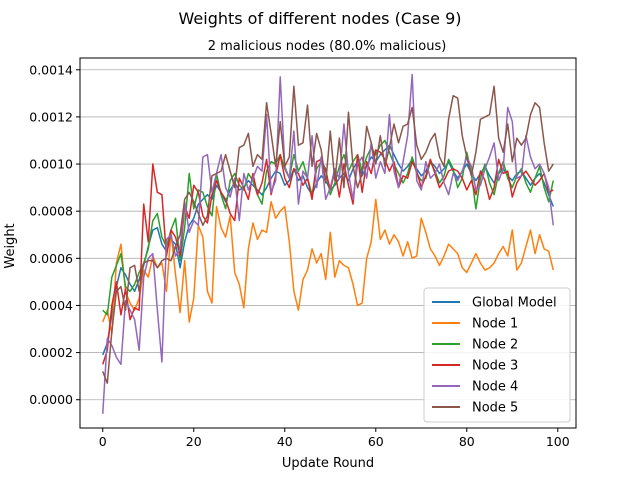 The image size is (640, 480). Describe the element at coordinates (495, 408) in the screenshot. I see `legend-label: Node 5` at that location.